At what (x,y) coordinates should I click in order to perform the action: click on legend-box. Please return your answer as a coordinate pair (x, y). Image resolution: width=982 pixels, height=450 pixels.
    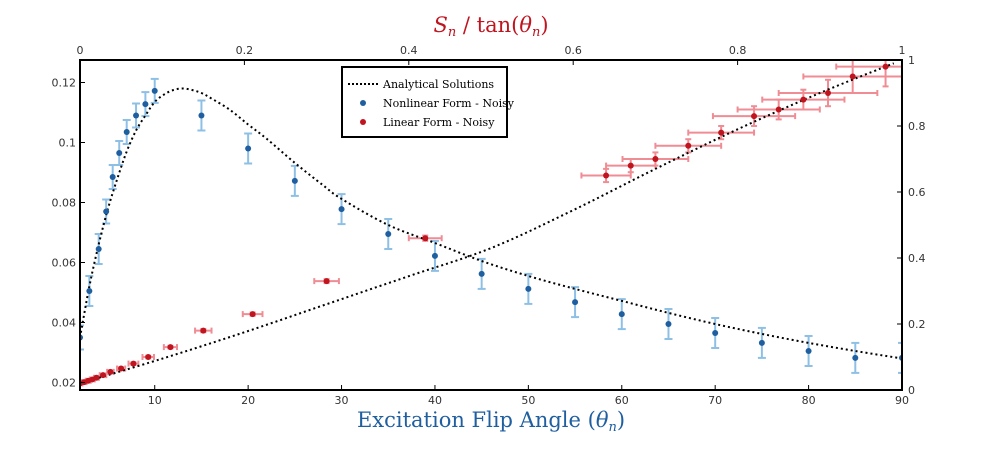
    Looking at the image, I should click on (424, 102).